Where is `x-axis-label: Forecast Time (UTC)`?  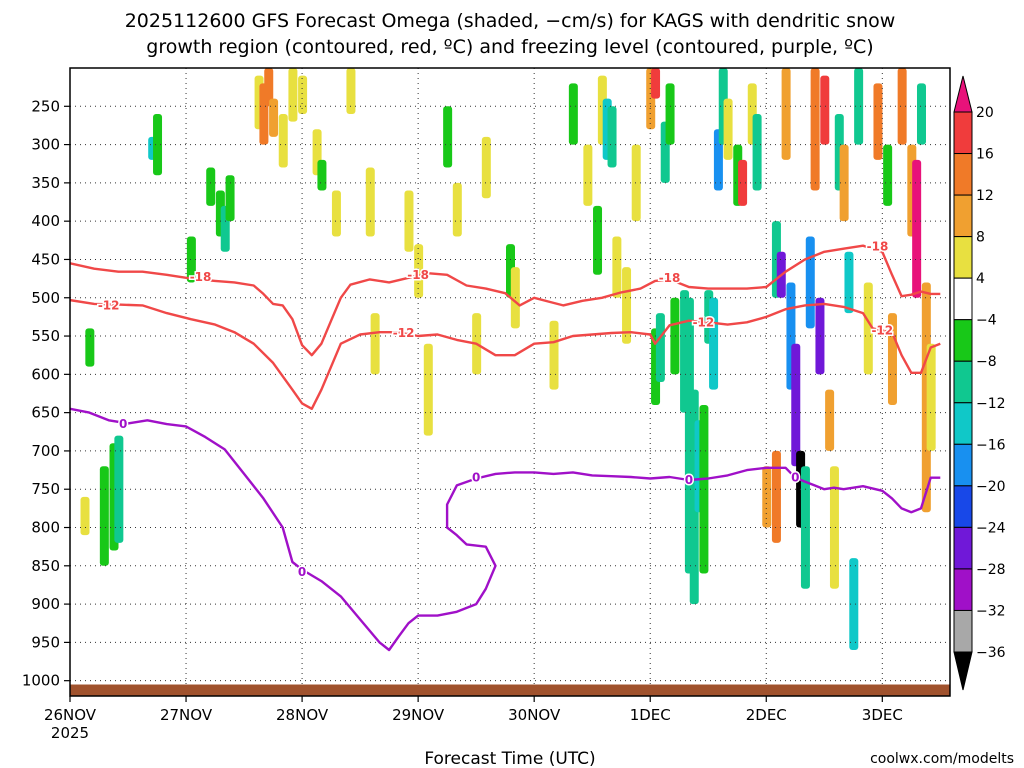 x-axis-label: Forecast Time (UTC) is located at coordinates (509, 758).